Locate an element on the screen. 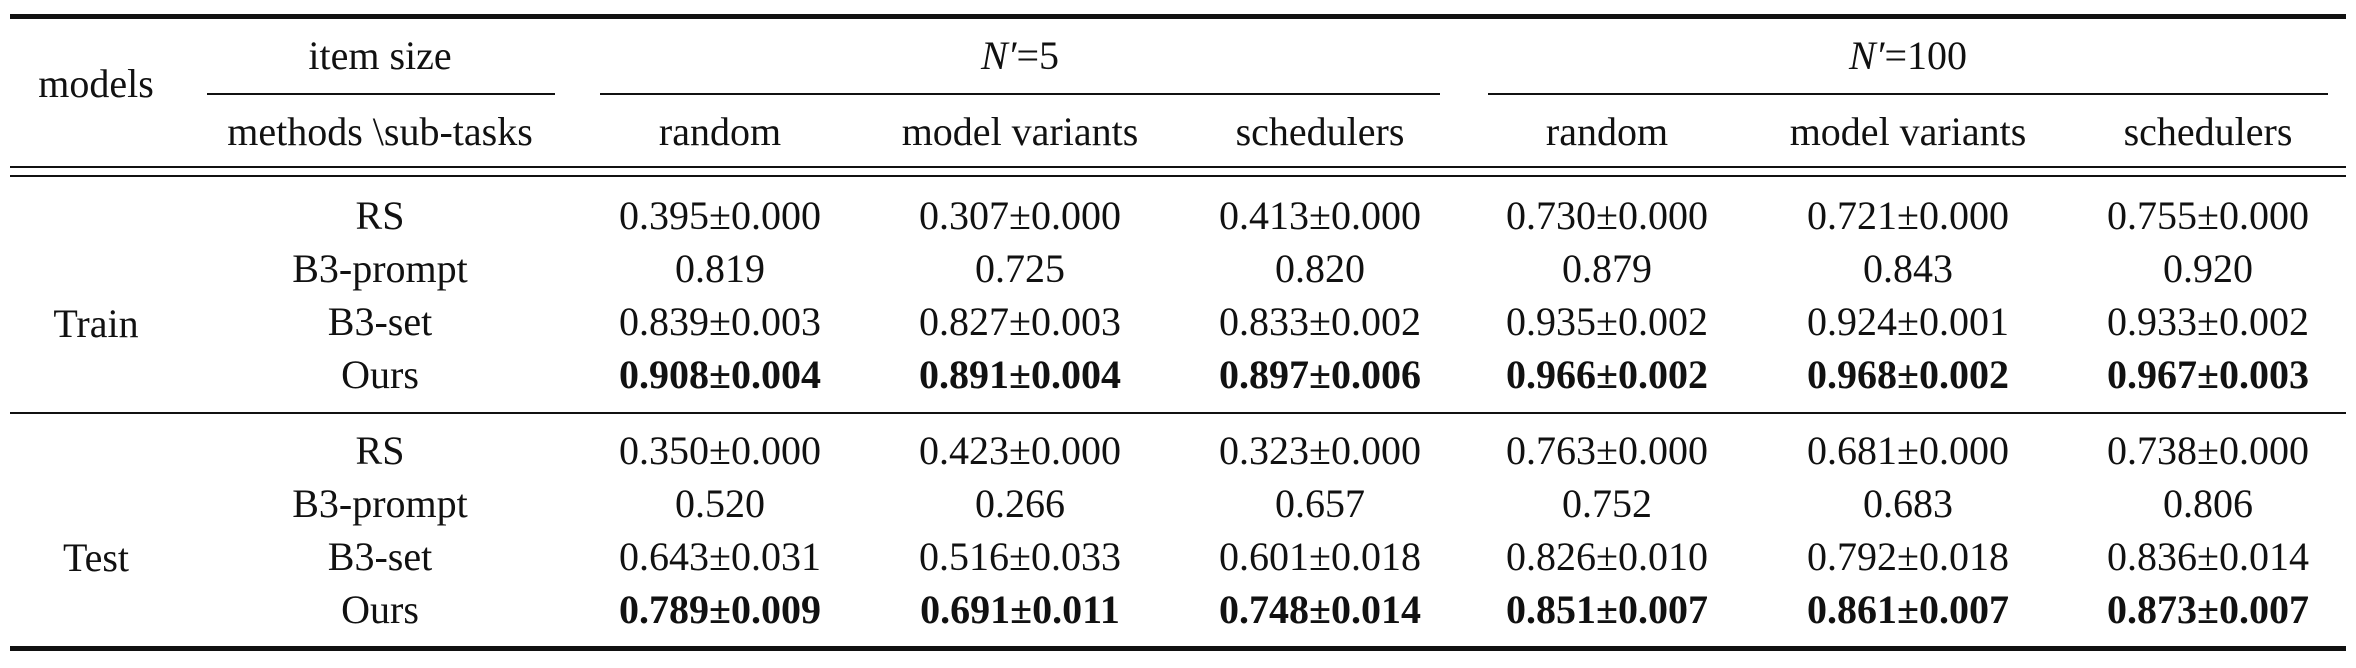  item-size-underline is located at coordinates (381, 94).